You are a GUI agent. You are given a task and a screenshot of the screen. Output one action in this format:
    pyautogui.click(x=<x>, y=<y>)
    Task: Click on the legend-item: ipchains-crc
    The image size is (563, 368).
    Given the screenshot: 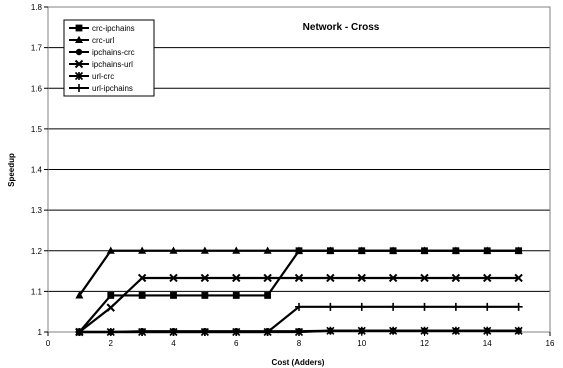 What is the action you would take?
    pyautogui.click(x=102, y=52)
    